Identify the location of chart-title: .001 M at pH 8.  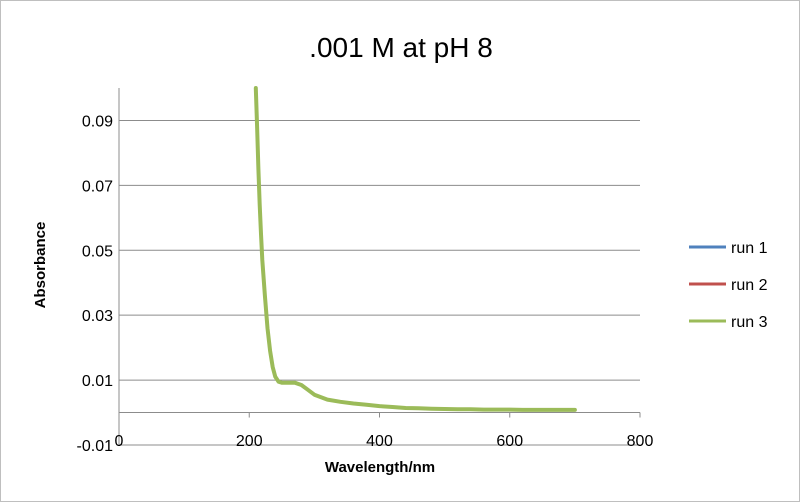
(401, 47).